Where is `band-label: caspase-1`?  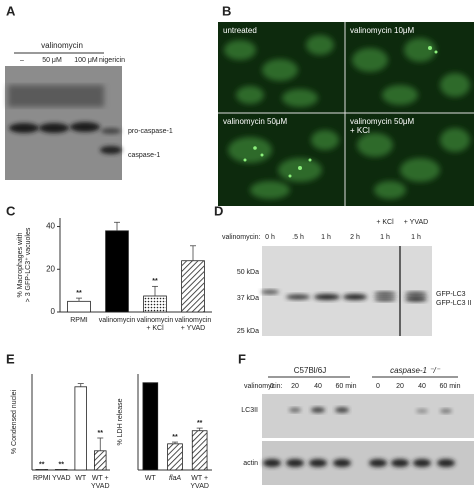
band-label: caspase-1 is located at coordinates (144, 155).